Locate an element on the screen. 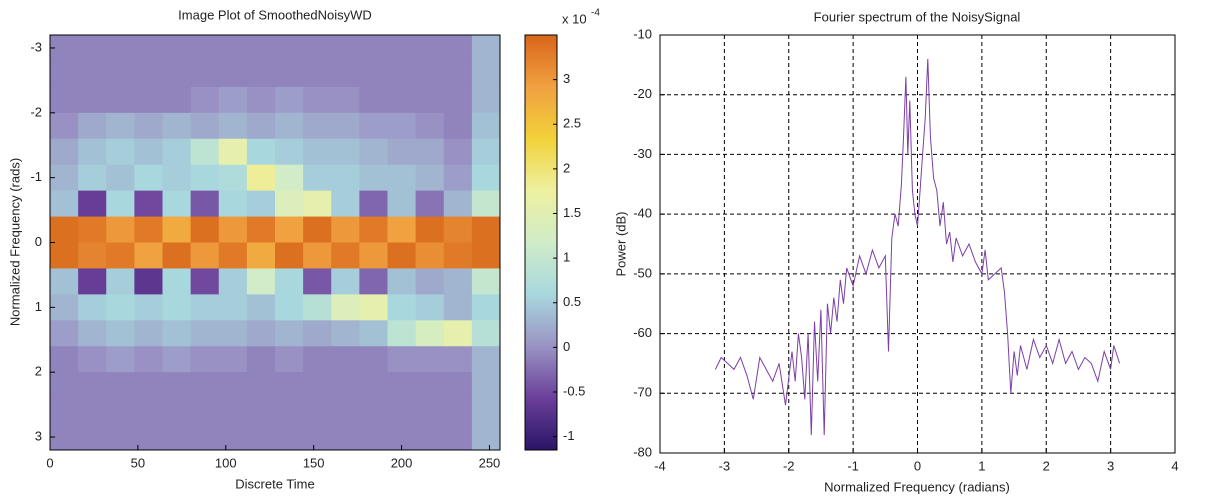 The height and width of the screenshot is (497, 1208). colorbar-tick-label: 1.5 is located at coordinates (572, 212).